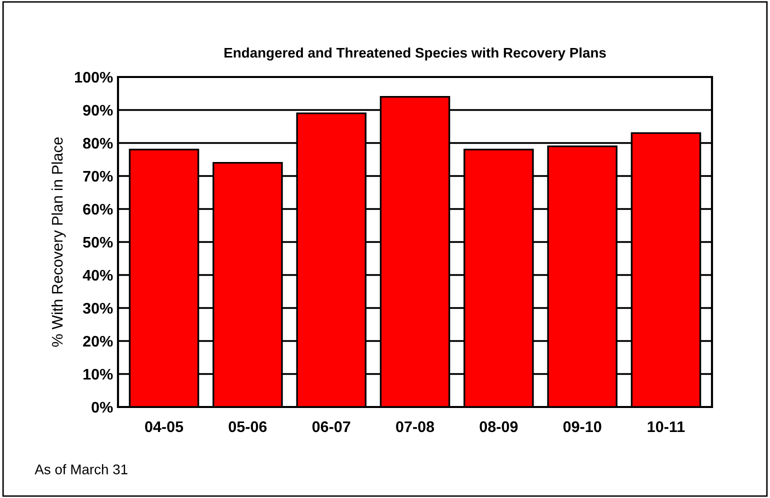  I want to click on y-tick-label: 30%, so click(97, 308).